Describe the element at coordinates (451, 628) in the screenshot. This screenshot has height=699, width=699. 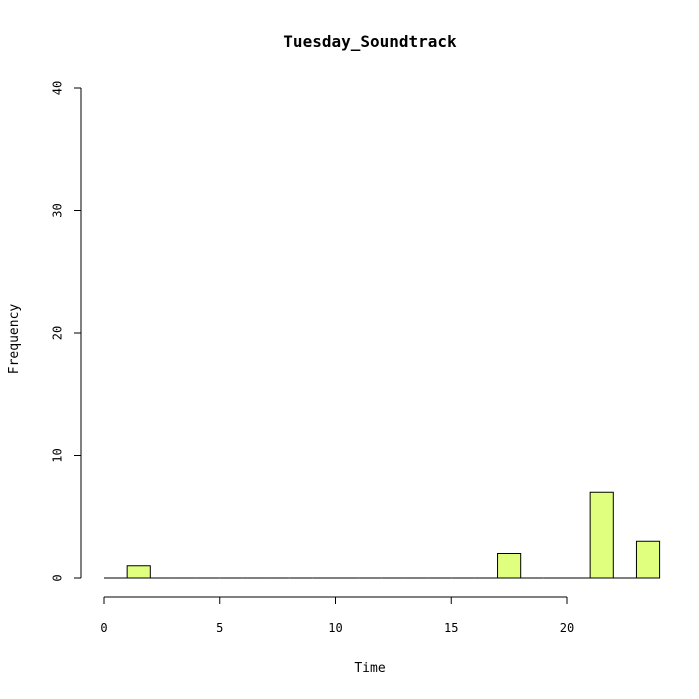
I see `x-tick-label: 15` at that location.